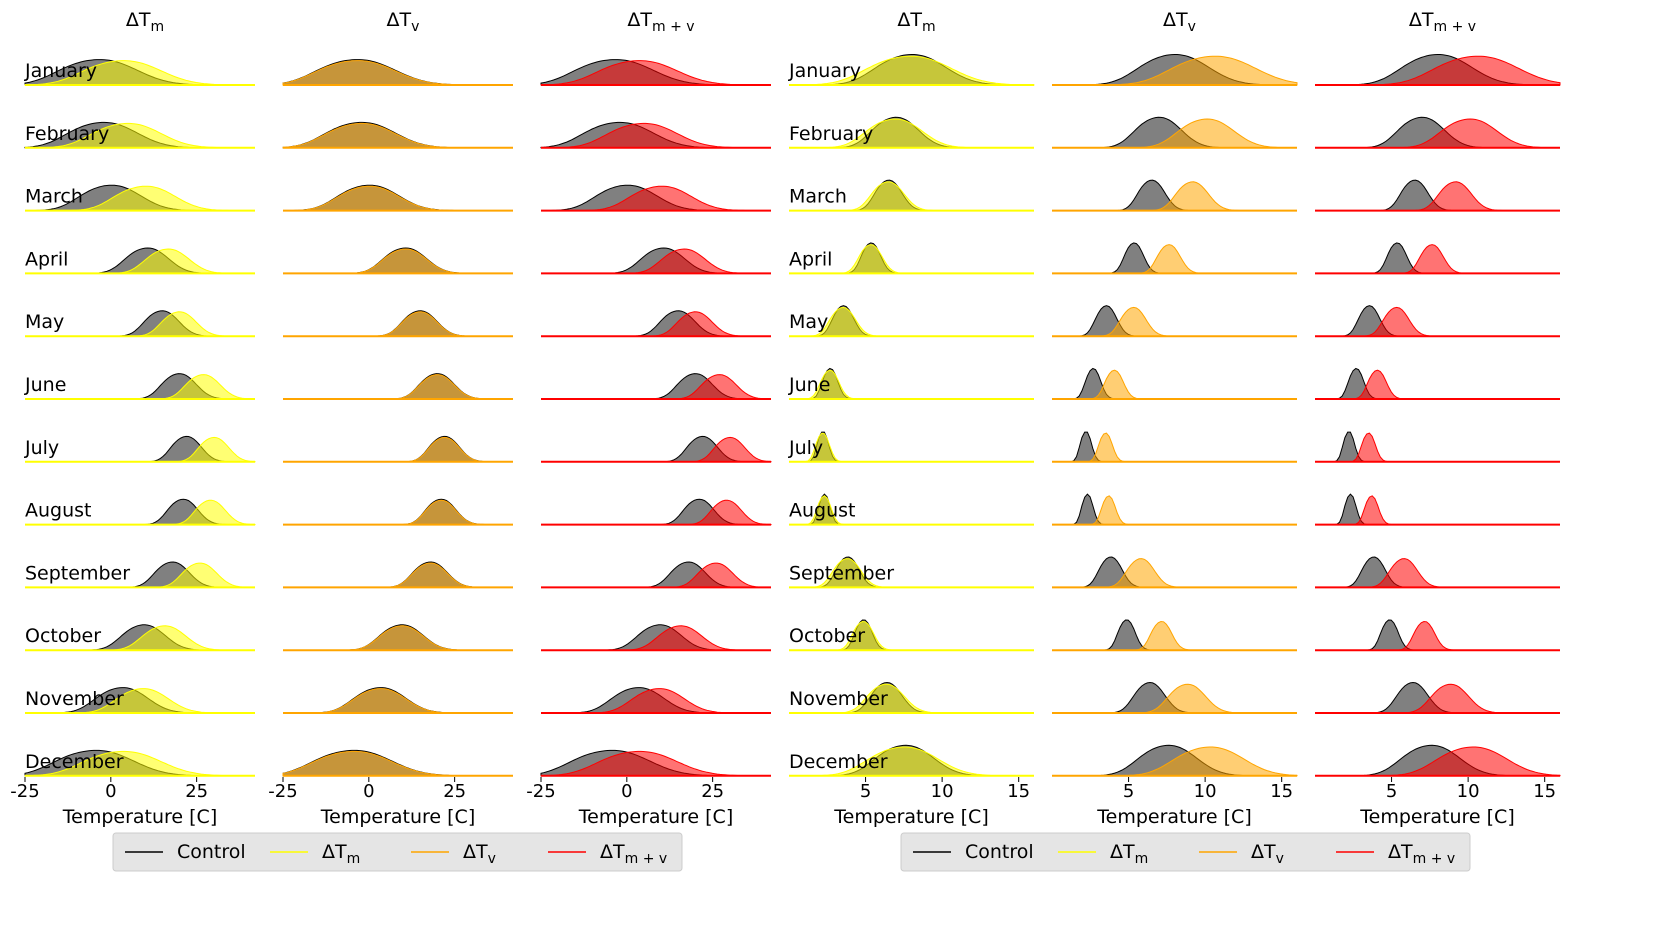 Image resolution: width=1653 pixels, height=928 pixels. I want to click on density-dTm-january, so click(912, 70).